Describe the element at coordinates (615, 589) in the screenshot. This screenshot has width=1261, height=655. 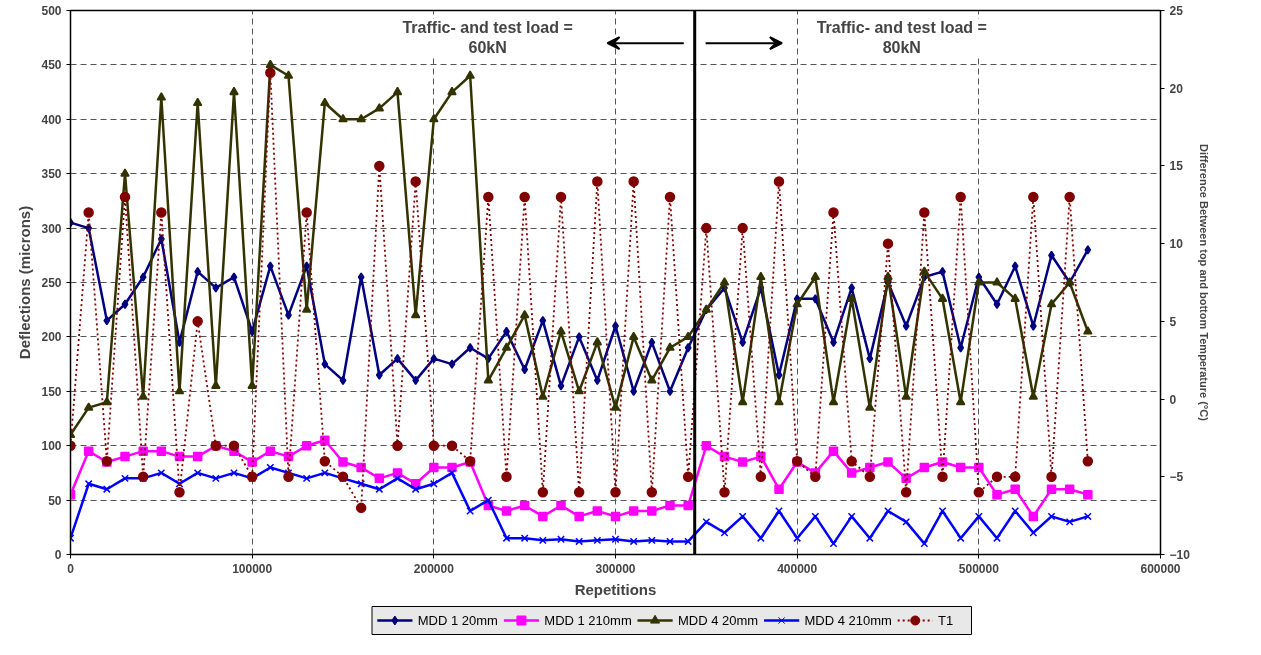
I see `x-axis-title: Repetitions` at that location.